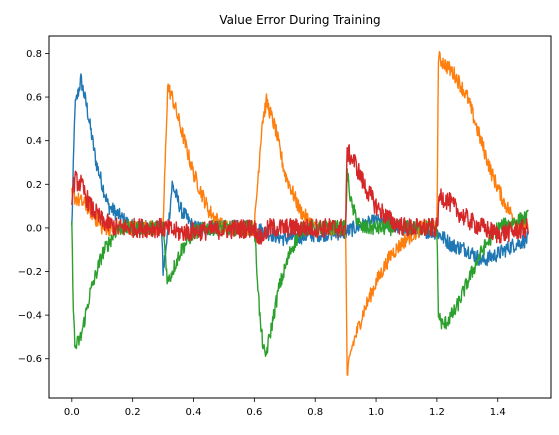 The width and height of the screenshot is (559, 435). What do you see at coordinates (315, 412) in the screenshot?
I see `x-tick-label: 0.8` at bounding box center [315, 412].